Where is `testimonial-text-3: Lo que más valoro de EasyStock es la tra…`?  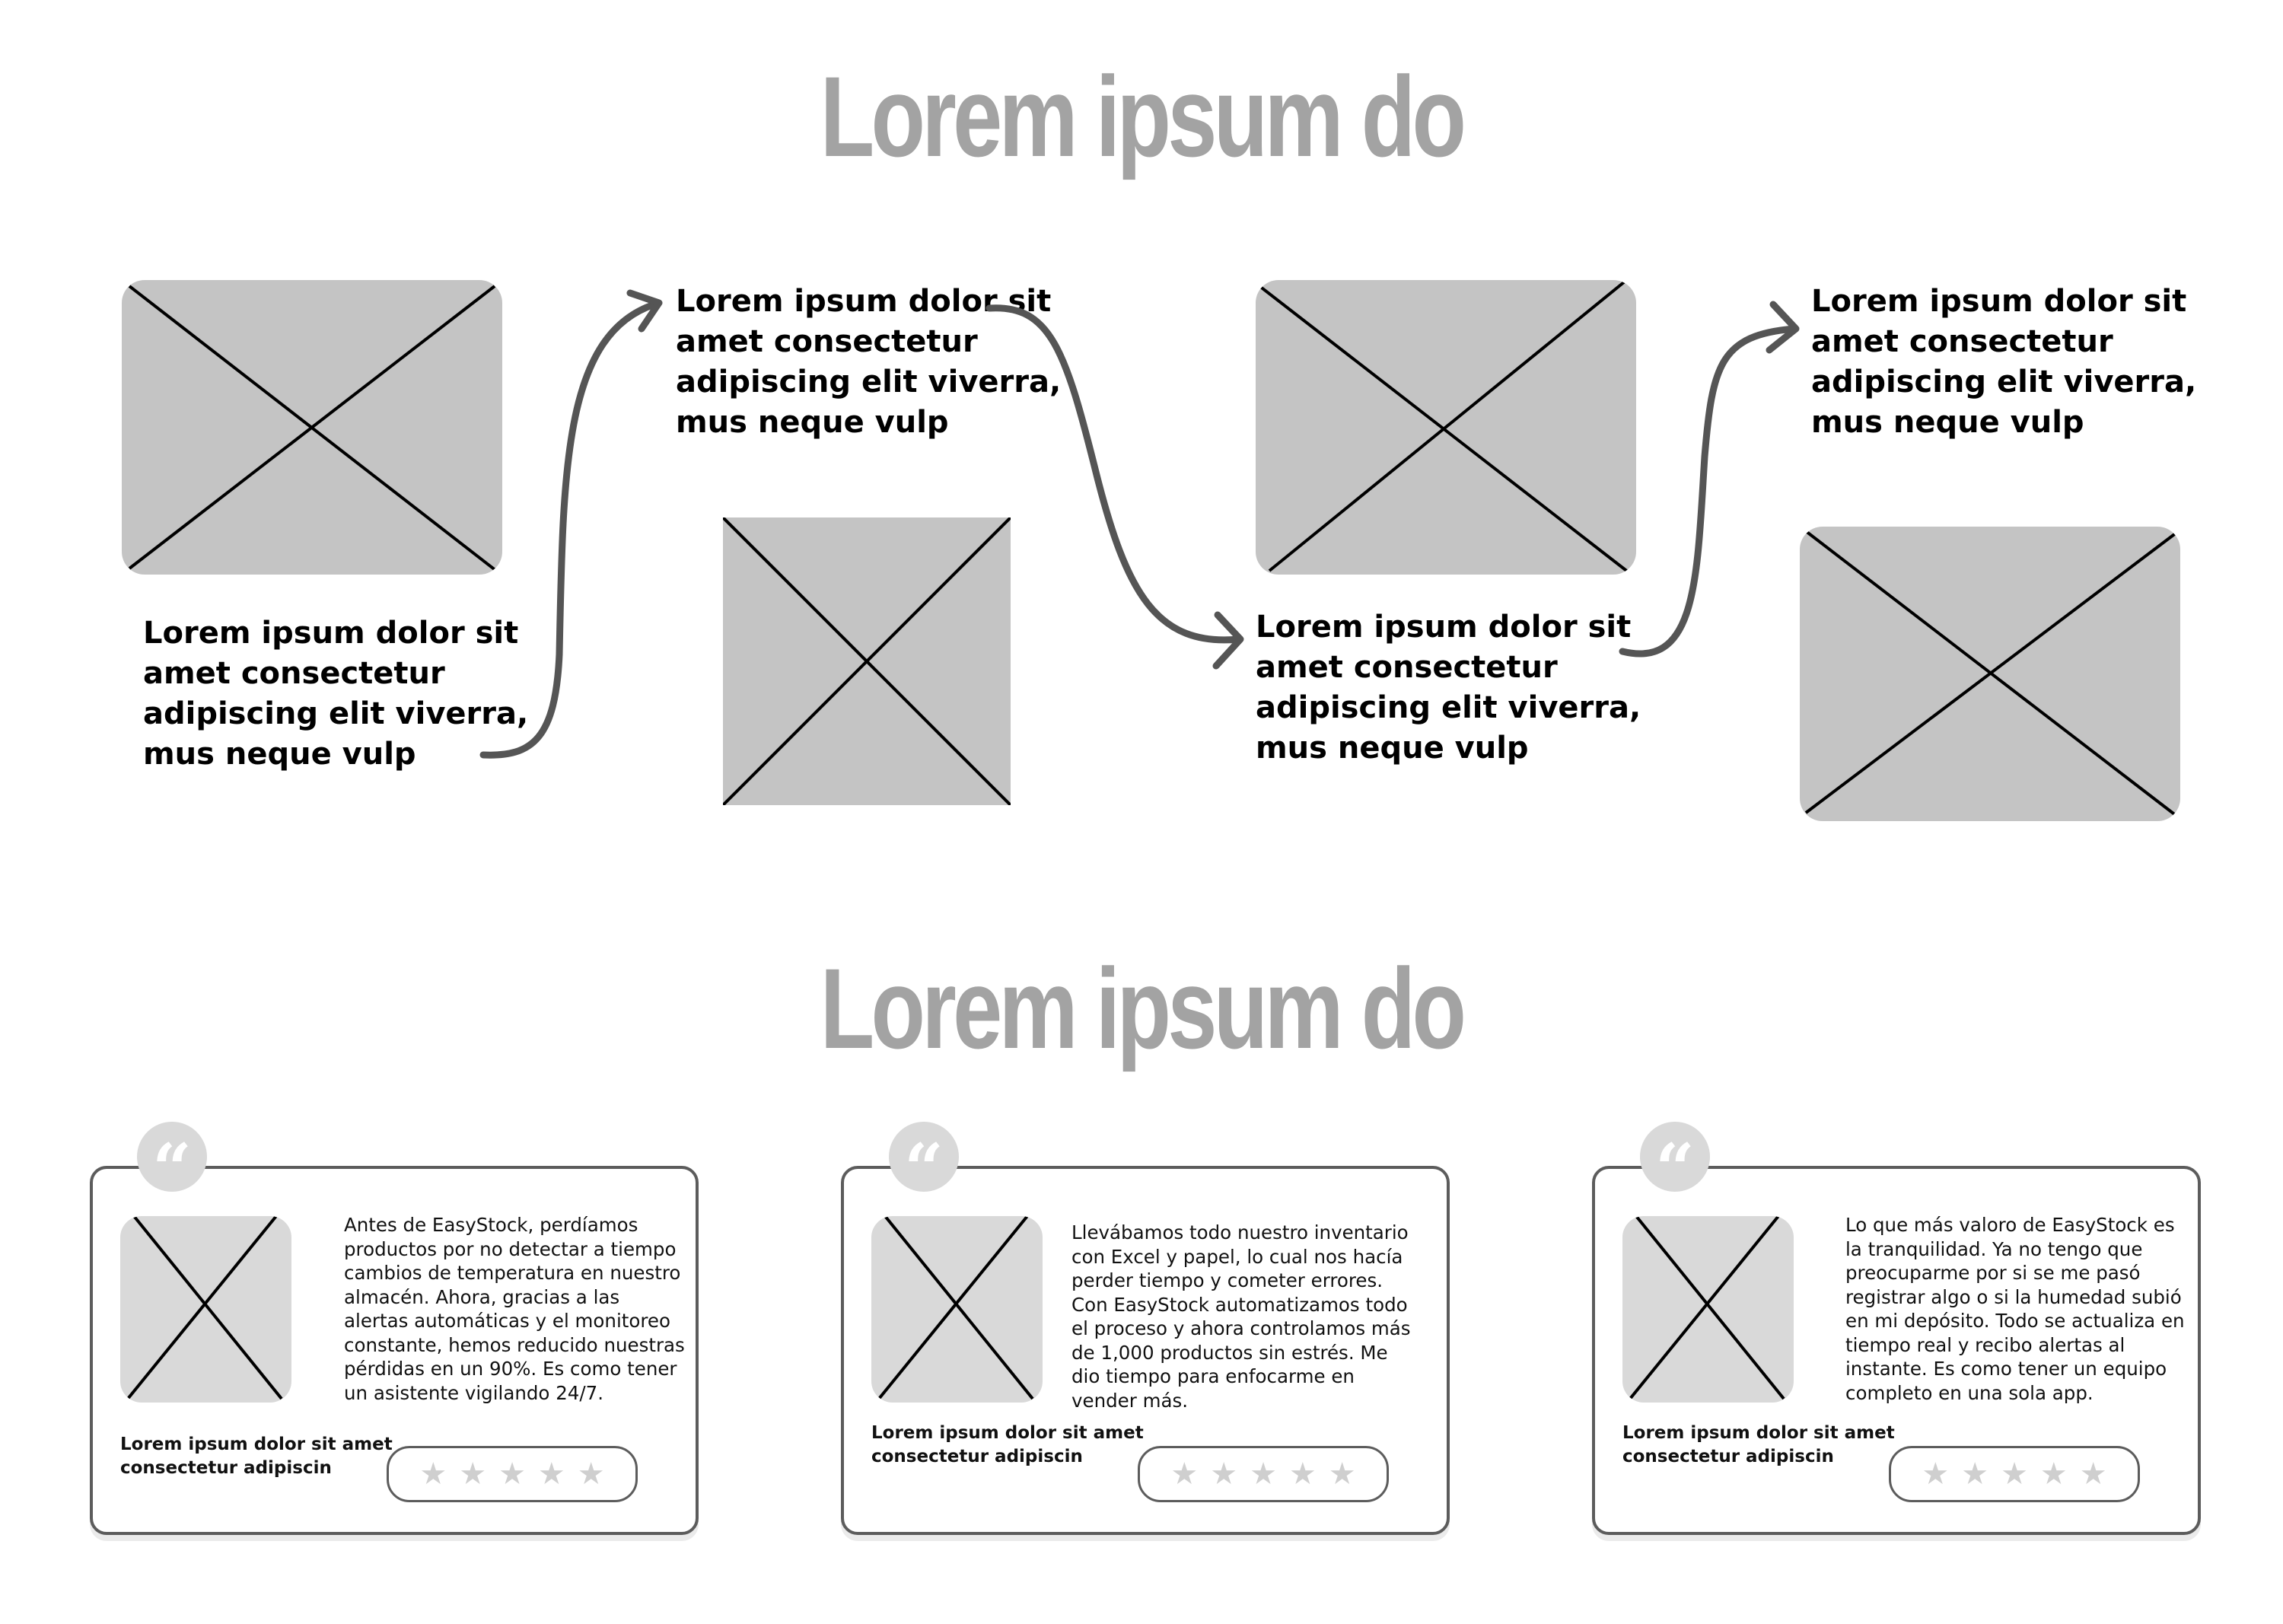
testimonial-text-3: Lo que más valoro de EasyStock es la tra… is located at coordinates (2015, 1309).